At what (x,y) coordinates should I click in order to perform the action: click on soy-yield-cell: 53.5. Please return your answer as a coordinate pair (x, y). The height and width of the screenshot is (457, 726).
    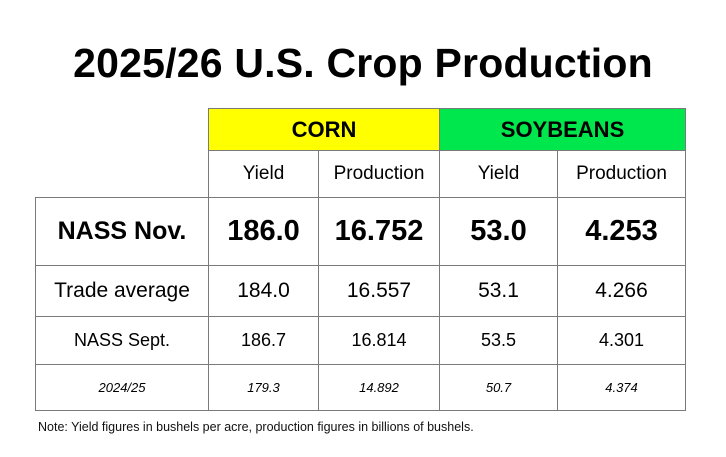
    Looking at the image, I should click on (498, 340).